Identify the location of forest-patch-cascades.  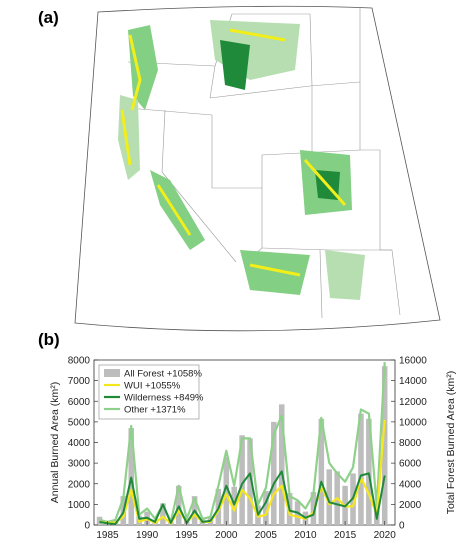
(143, 67).